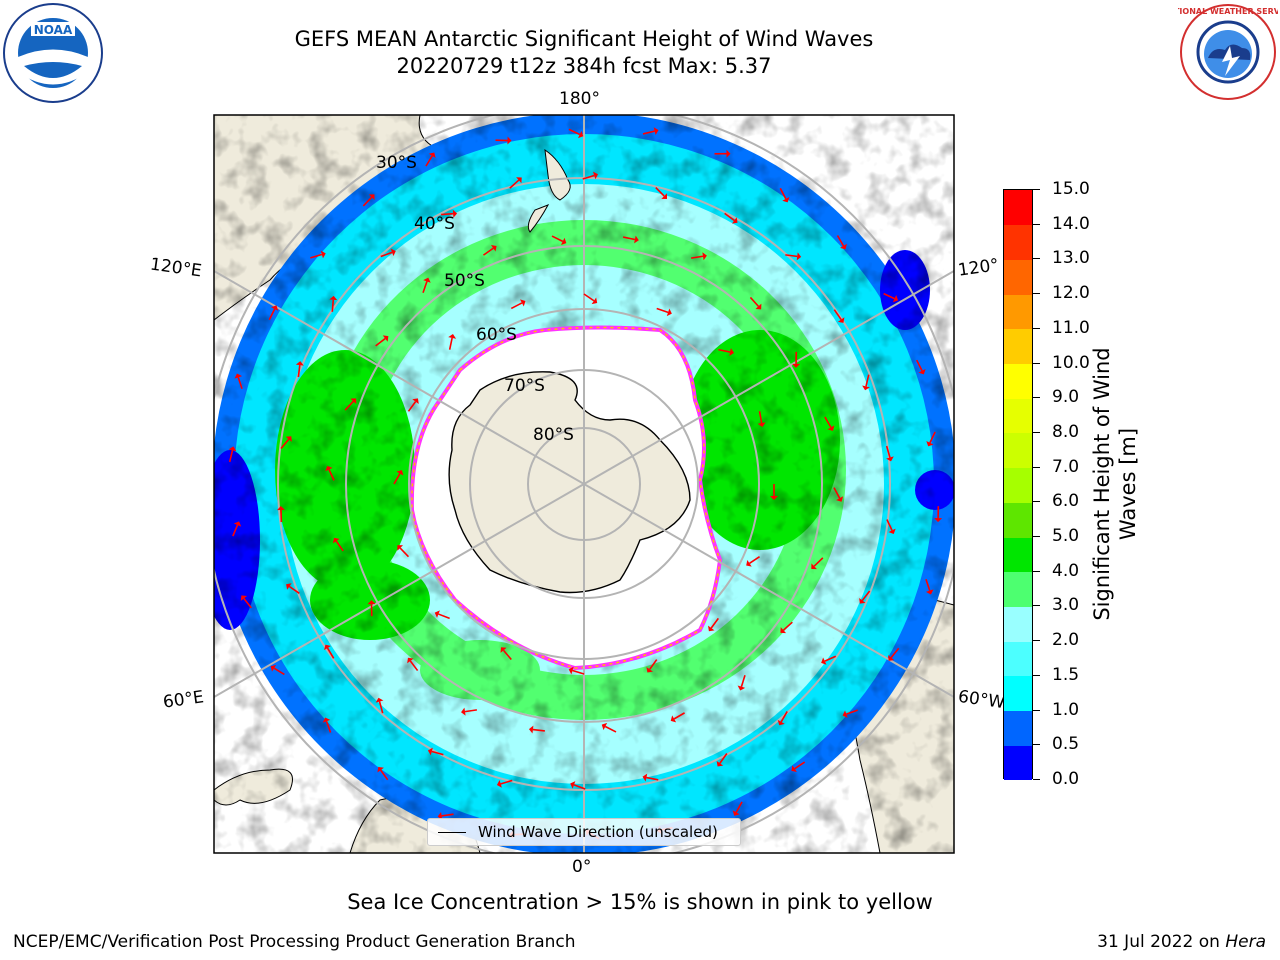  Describe the element at coordinates (598, 832) in the screenshot. I see `legend-label: Wind Wave Direction (unscaled)` at that location.